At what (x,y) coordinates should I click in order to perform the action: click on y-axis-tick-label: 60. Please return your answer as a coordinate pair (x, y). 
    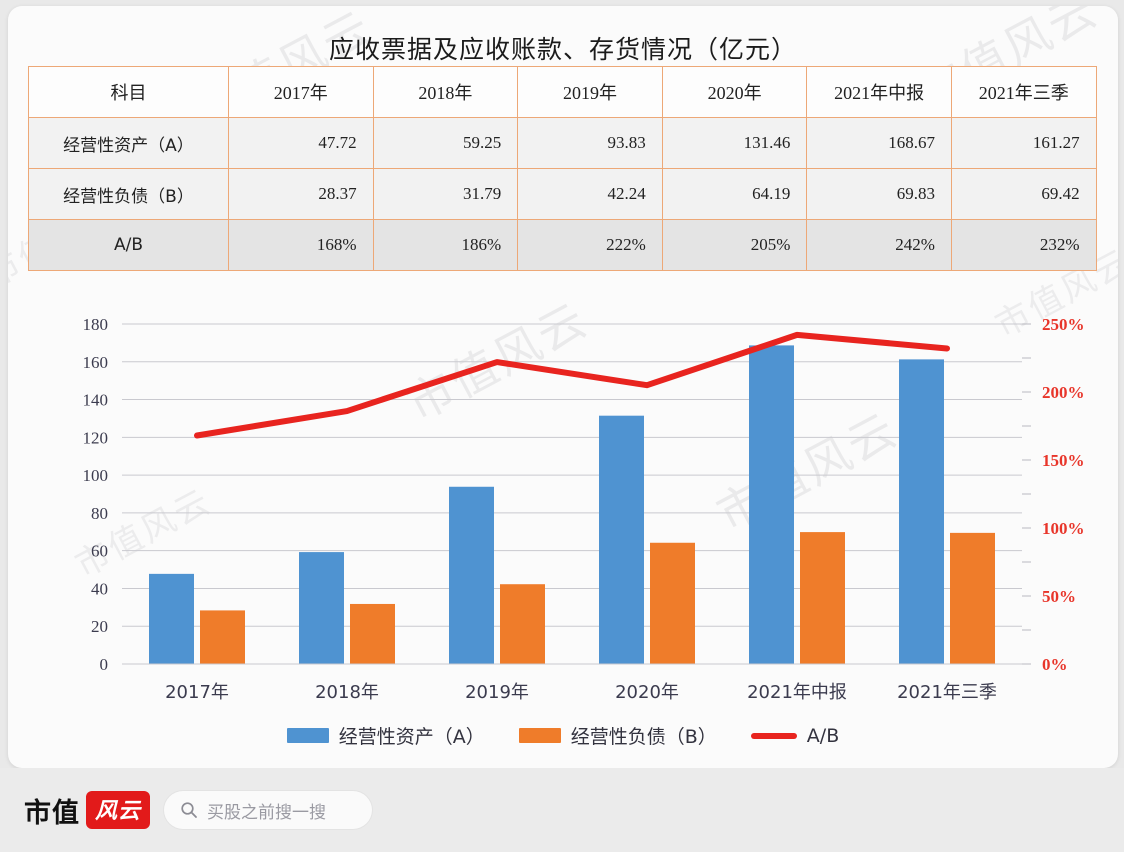
    Looking at the image, I should click on (99, 551).